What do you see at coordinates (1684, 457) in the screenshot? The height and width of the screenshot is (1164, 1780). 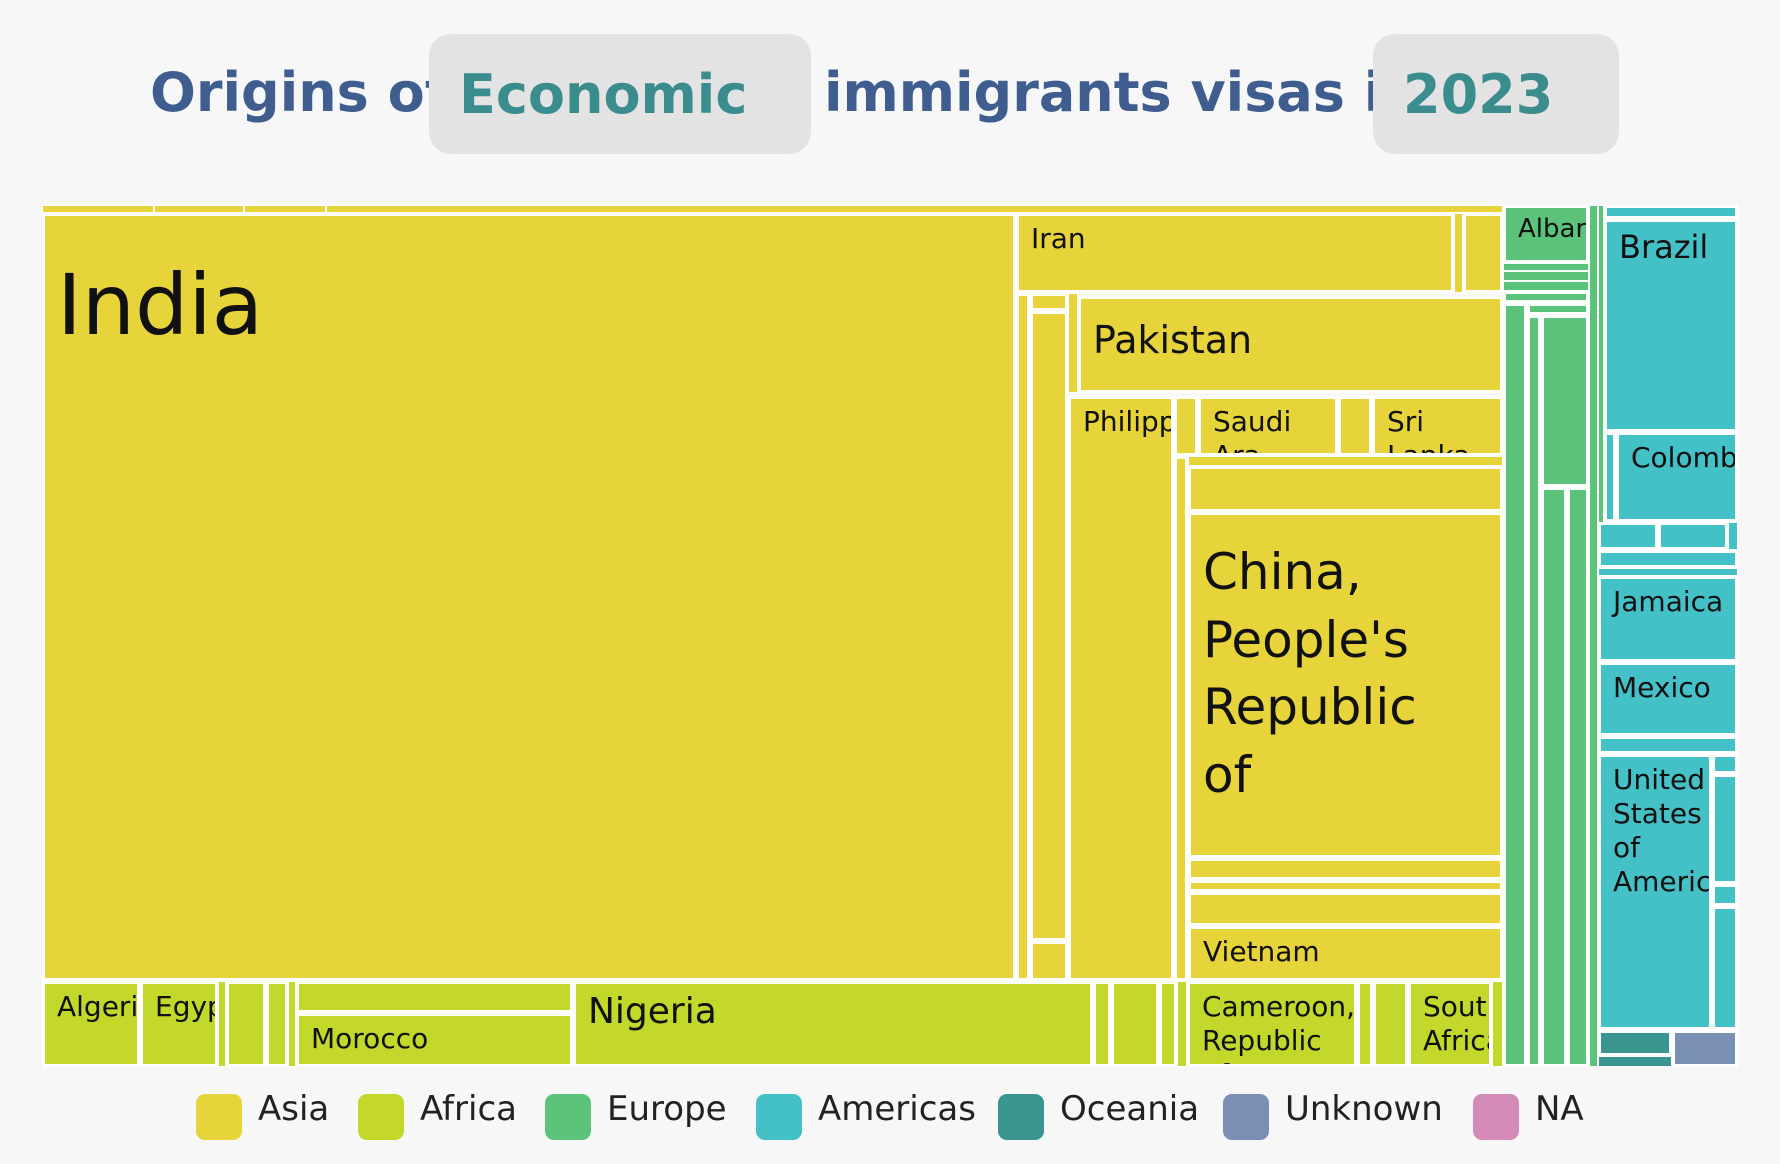 I see `cell-label: Colombi` at bounding box center [1684, 457].